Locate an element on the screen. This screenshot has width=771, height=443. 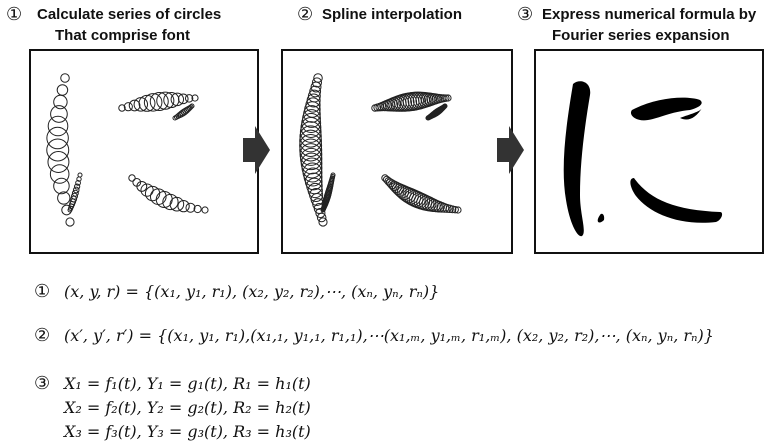
formula: X₃ = f₃(t), Y₃ = g₃(t), R₃ = h₃(t) is located at coordinates (186, 431).